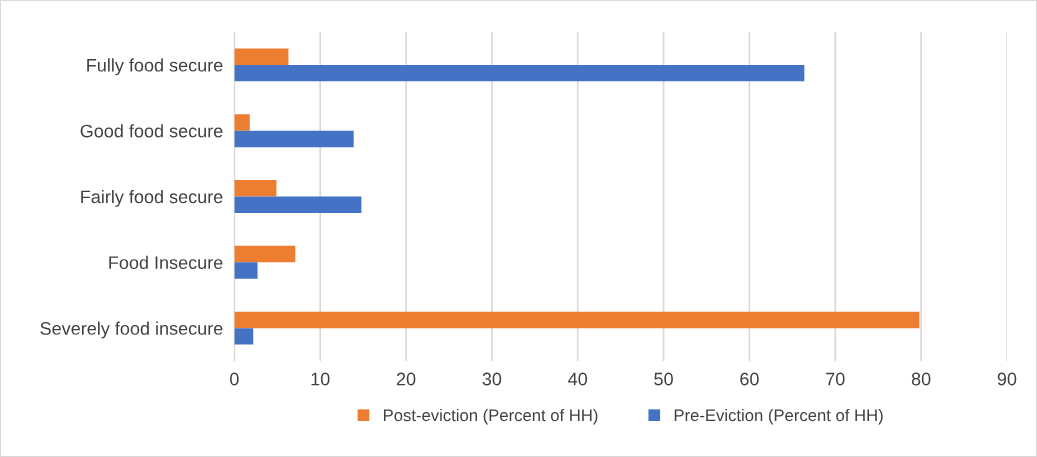  What do you see at coordinates (151, 131) in the screenshot?
I see `y-tick-label: Good food secure` at bounding box center [151, 131].